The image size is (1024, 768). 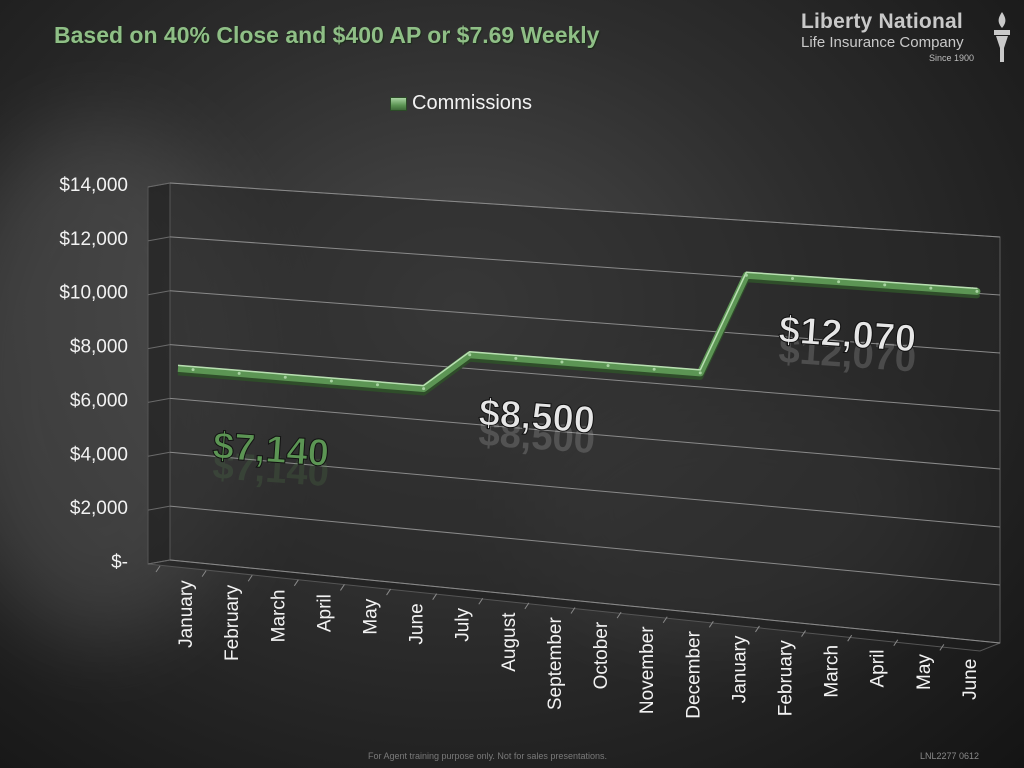 I want to click on series-line-commissions, so click(x=579, y=332).